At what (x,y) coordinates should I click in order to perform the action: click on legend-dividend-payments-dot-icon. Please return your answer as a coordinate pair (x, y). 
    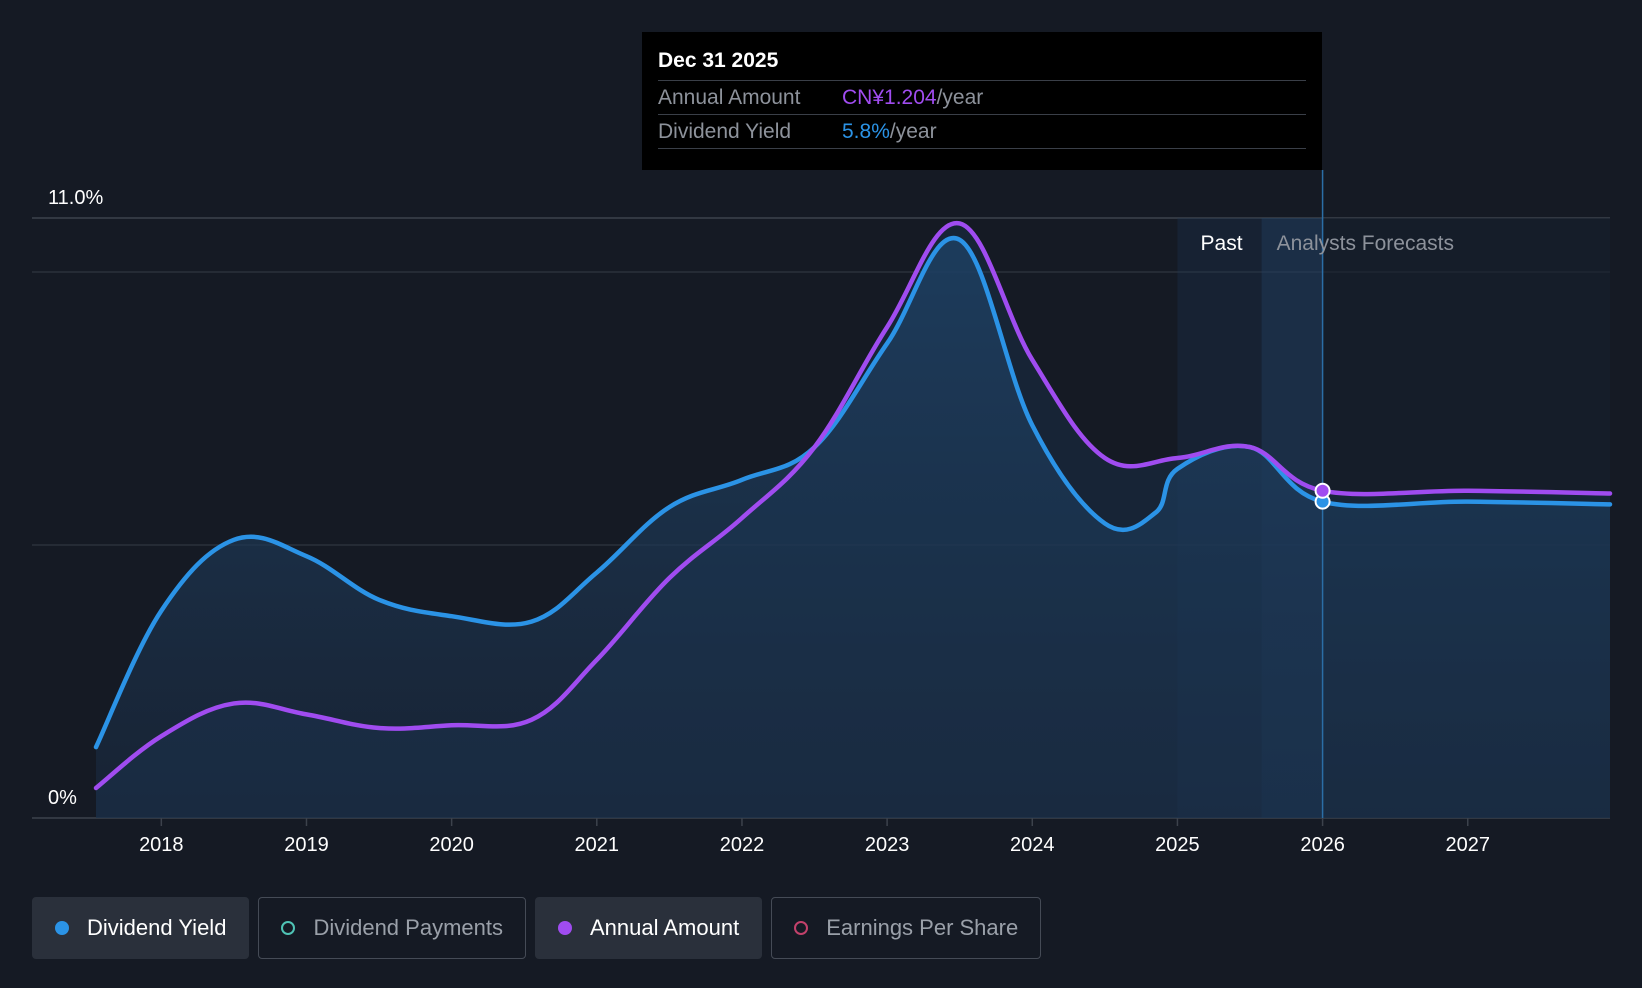
    Looking at the image, I should click on (288, 928).